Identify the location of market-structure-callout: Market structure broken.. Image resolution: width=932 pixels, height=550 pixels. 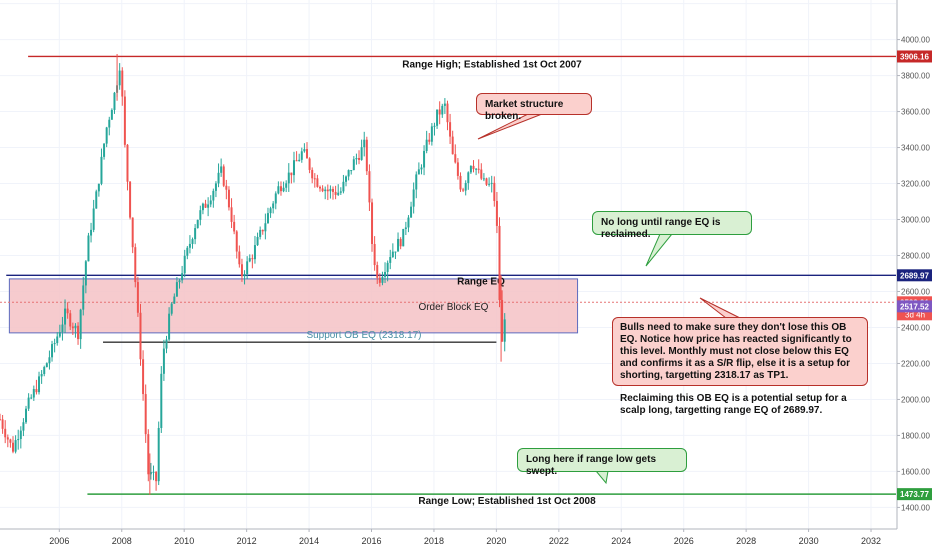
(534, 107).